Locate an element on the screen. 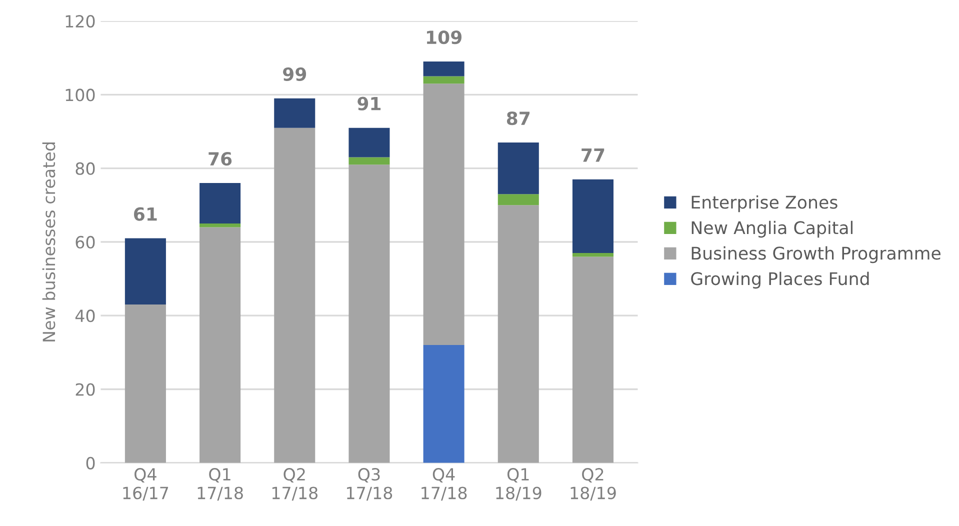  x-tick-label: Q1 18/19 is located at coordinates (519, 484).